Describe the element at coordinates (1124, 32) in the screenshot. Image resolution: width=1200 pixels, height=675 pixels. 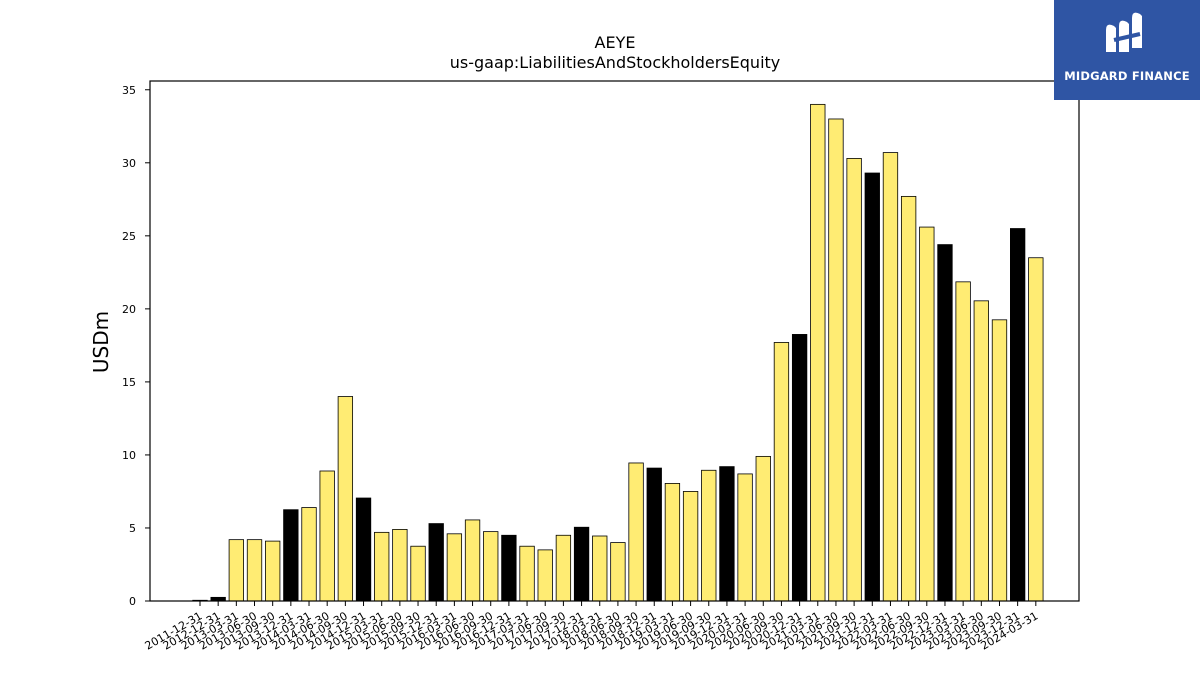
I see `logo-mark-icon` at that location.